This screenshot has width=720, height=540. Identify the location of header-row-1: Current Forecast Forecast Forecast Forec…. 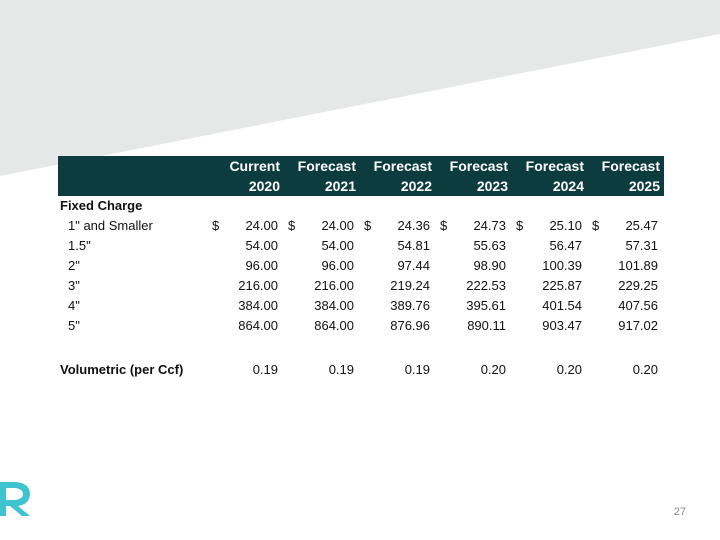
(361, 166).